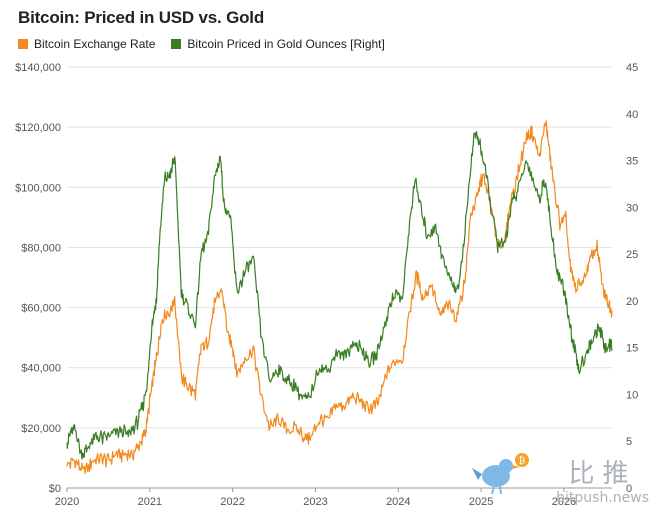 The height and width of the screenshot is (520, 667). Describe the element at coordinates (629, 489) in the screenshot. I see `y-right-tick-label: 0` at that location.